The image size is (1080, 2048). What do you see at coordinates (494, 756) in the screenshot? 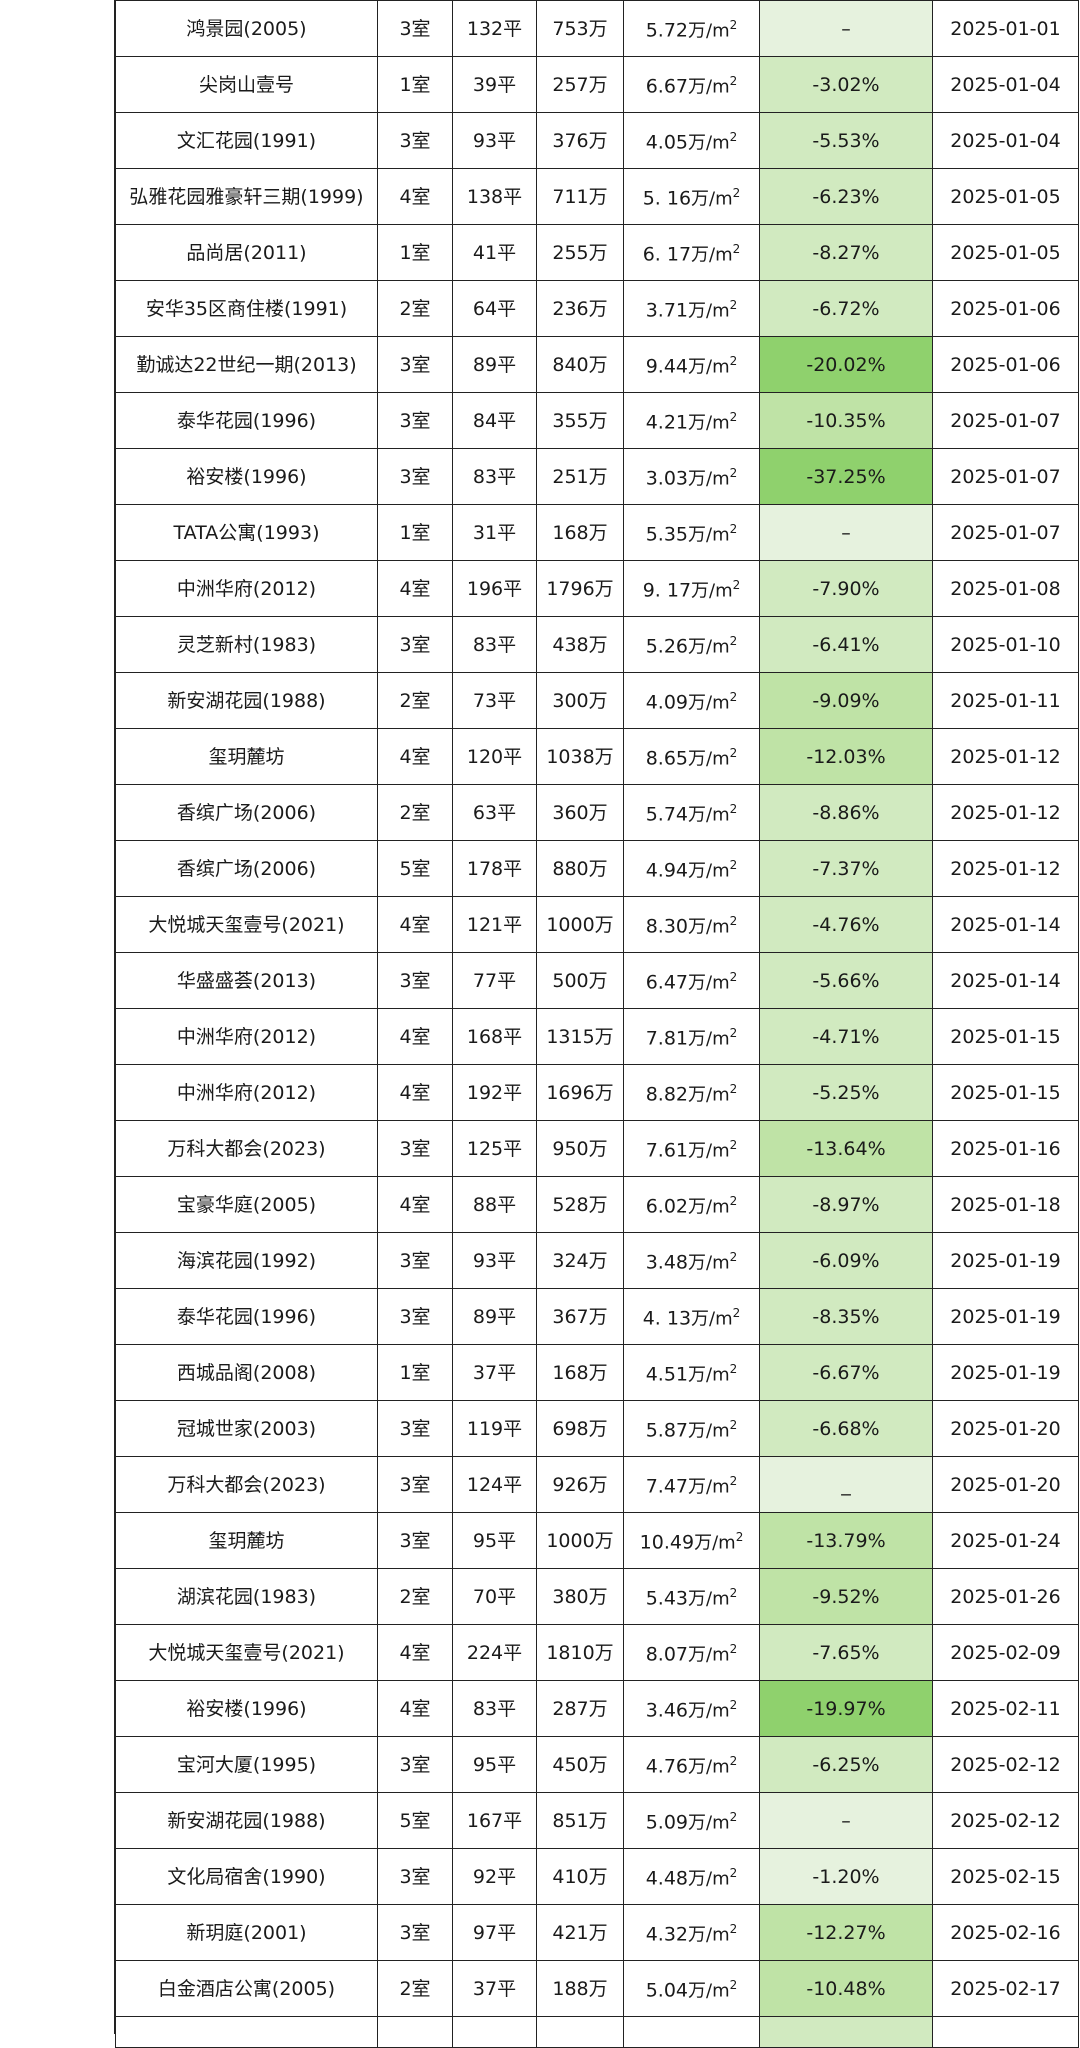
I see `area-cell: 120平` at bounding box center [494, 756].